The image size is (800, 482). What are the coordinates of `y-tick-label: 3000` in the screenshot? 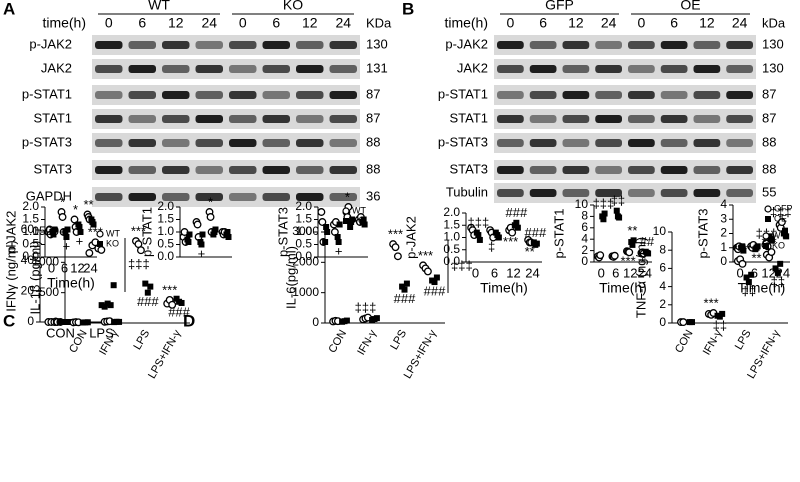 It's located at (305, 231).